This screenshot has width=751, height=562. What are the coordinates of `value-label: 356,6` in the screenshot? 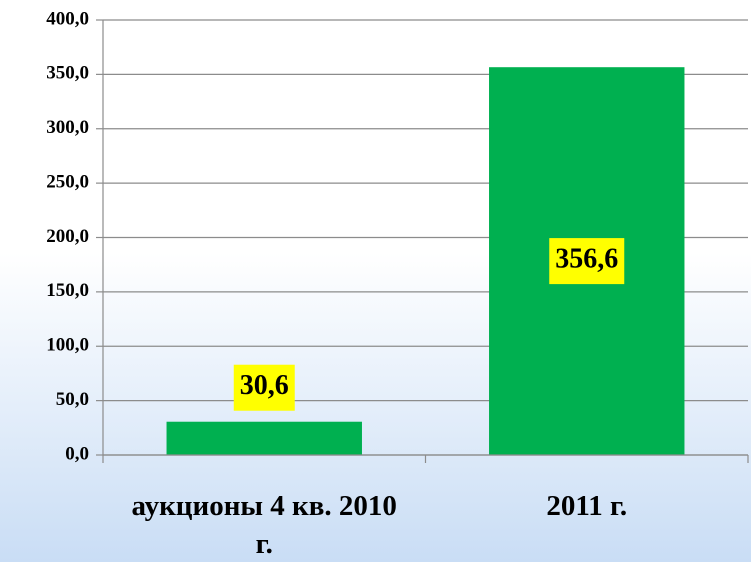 It's located at (586, 259).